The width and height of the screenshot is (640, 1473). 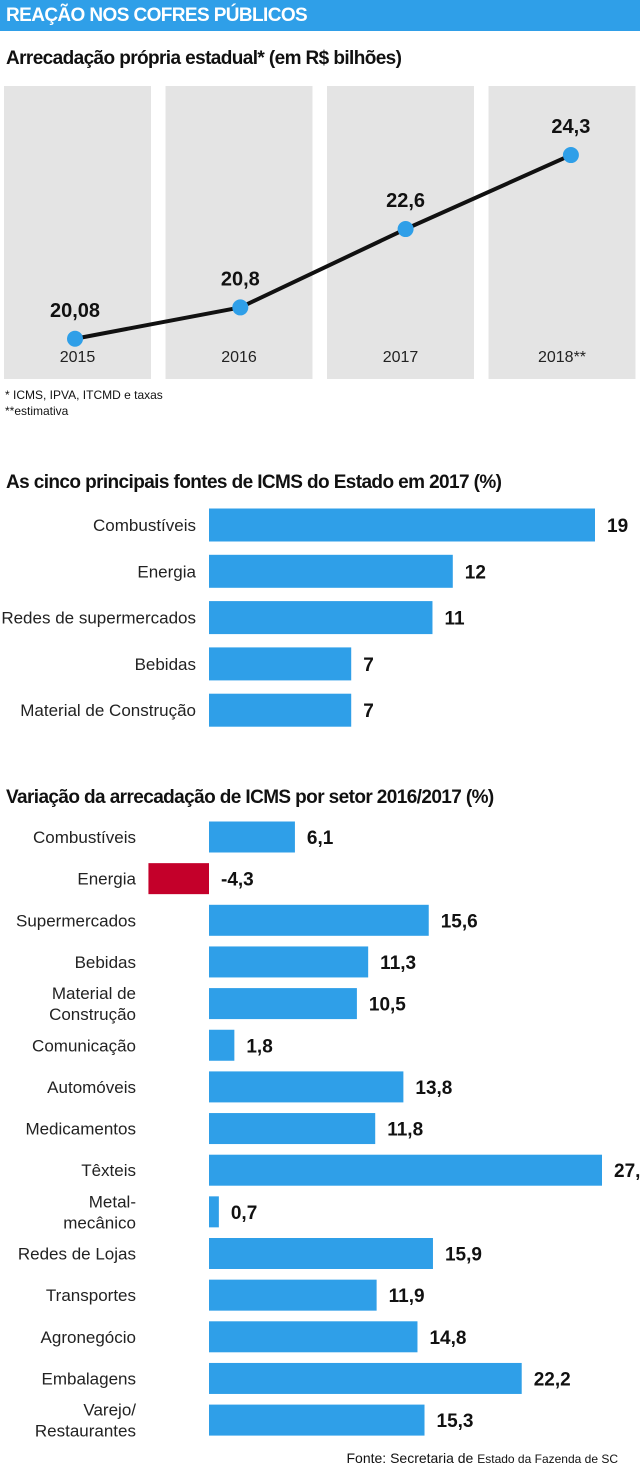 What do you see at coordinates (617, 526) in the screenshot?
I see `value-label: 19` at bounding box center [617, 526].